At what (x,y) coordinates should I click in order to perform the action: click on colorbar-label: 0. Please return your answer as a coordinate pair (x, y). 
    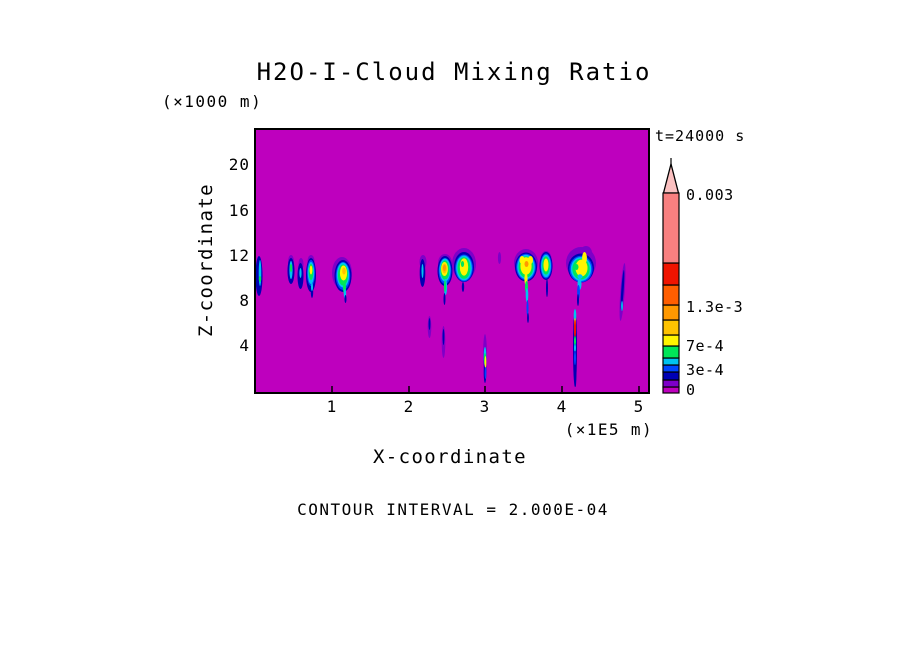
    Looking at the image, I should click on (691, 390).